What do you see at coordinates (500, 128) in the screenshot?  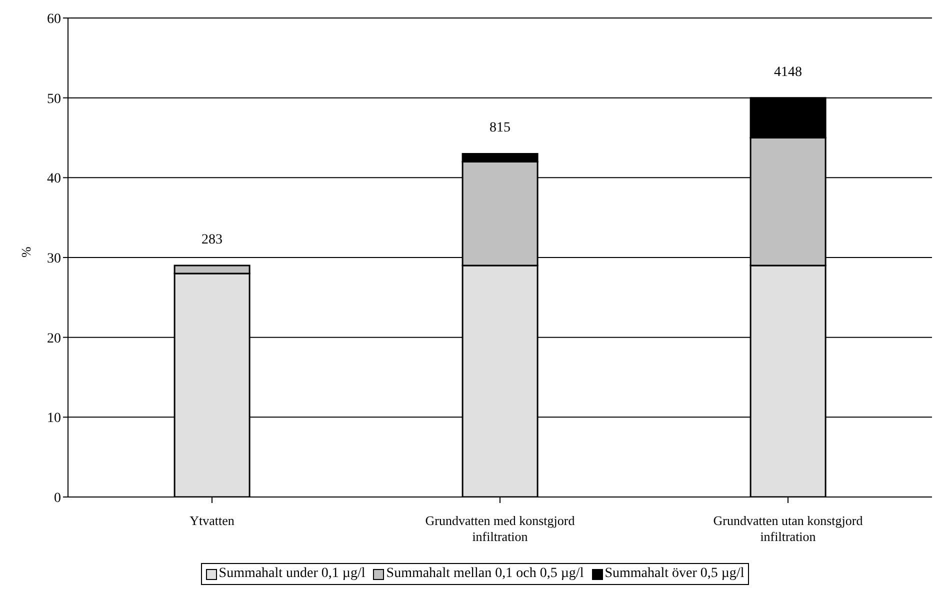 I see `annotation: 815` at bounding box center [500, 128].